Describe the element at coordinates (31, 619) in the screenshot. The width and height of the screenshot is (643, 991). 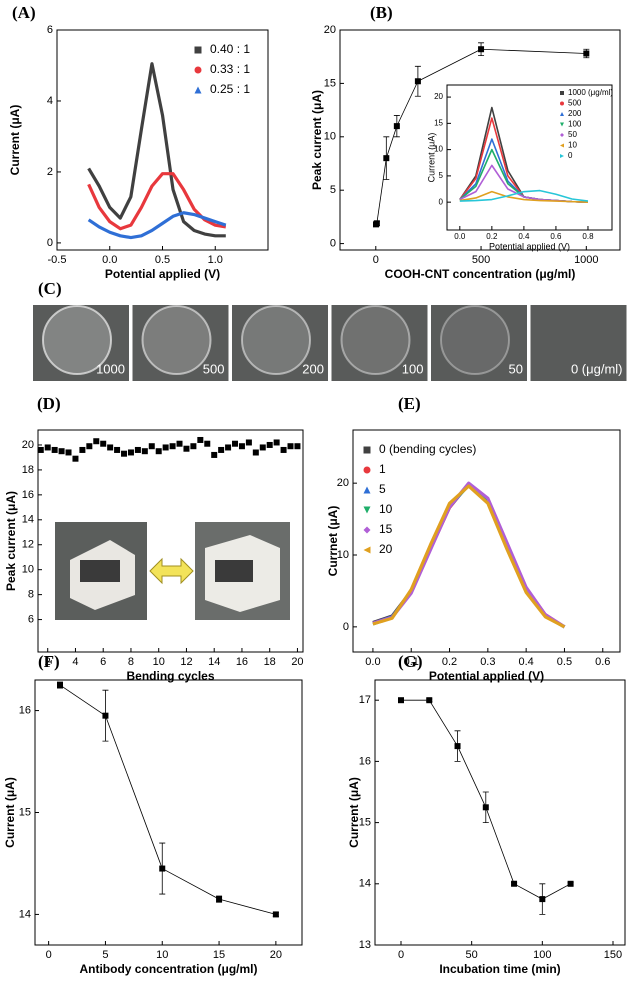
I see `y-tick-label: 6` at that location.